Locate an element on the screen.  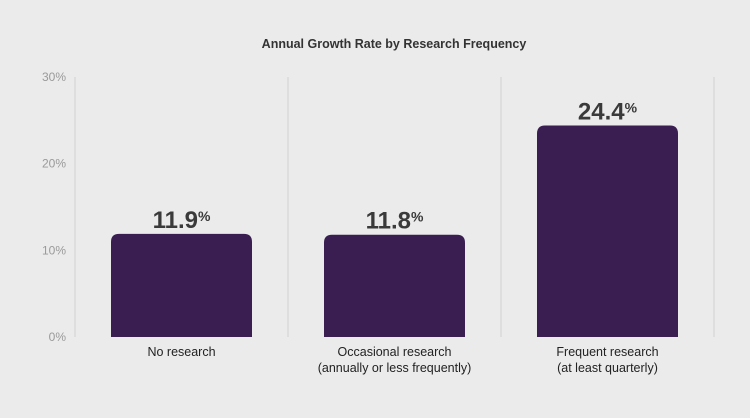
y-tick-label-1: 10% is located at coordinates (54, 250).